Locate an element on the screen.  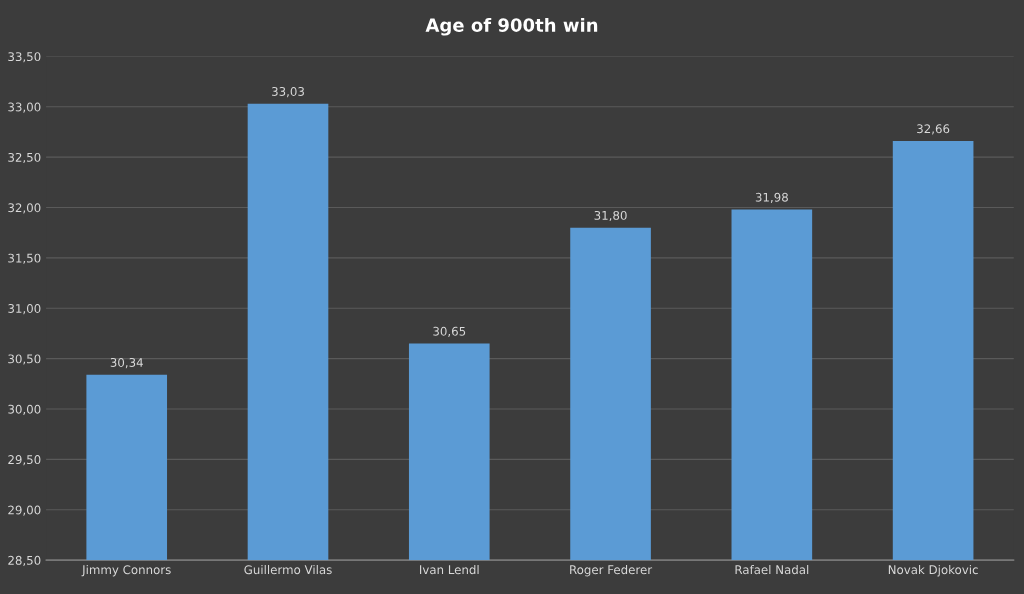
data-label: 31,80 is located at coordinates (610, 216).